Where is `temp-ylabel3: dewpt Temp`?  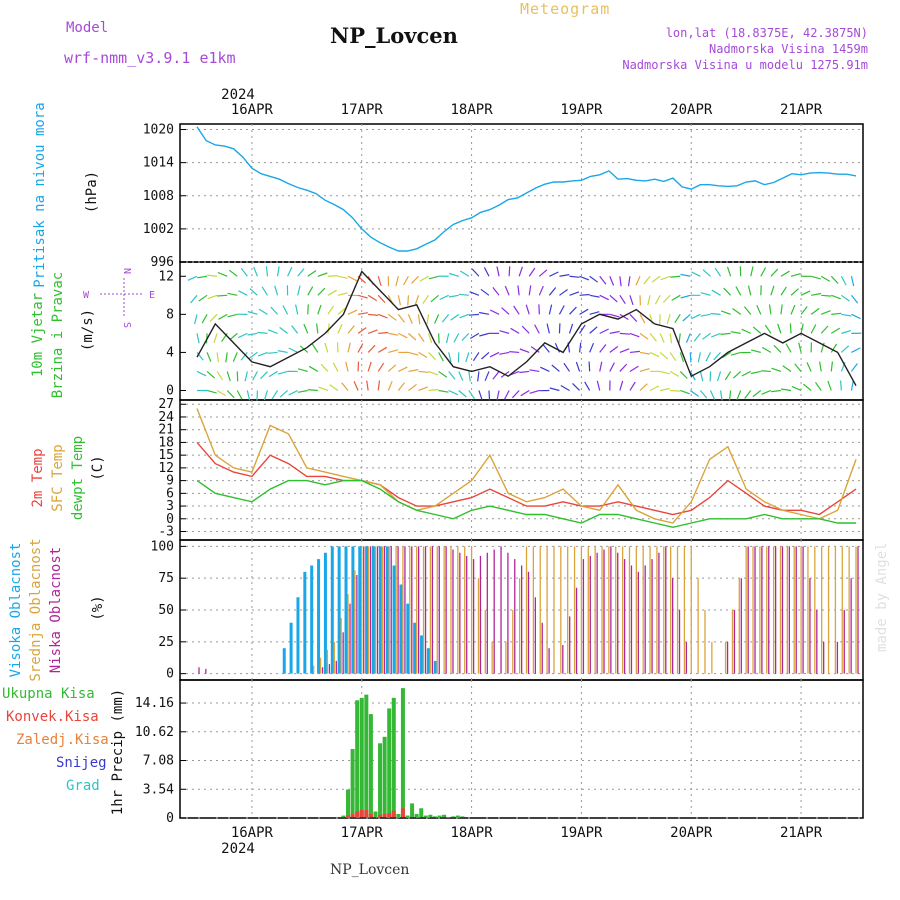 temp-ylabel3: dewpt Temp is located at coordinates (78, 478).